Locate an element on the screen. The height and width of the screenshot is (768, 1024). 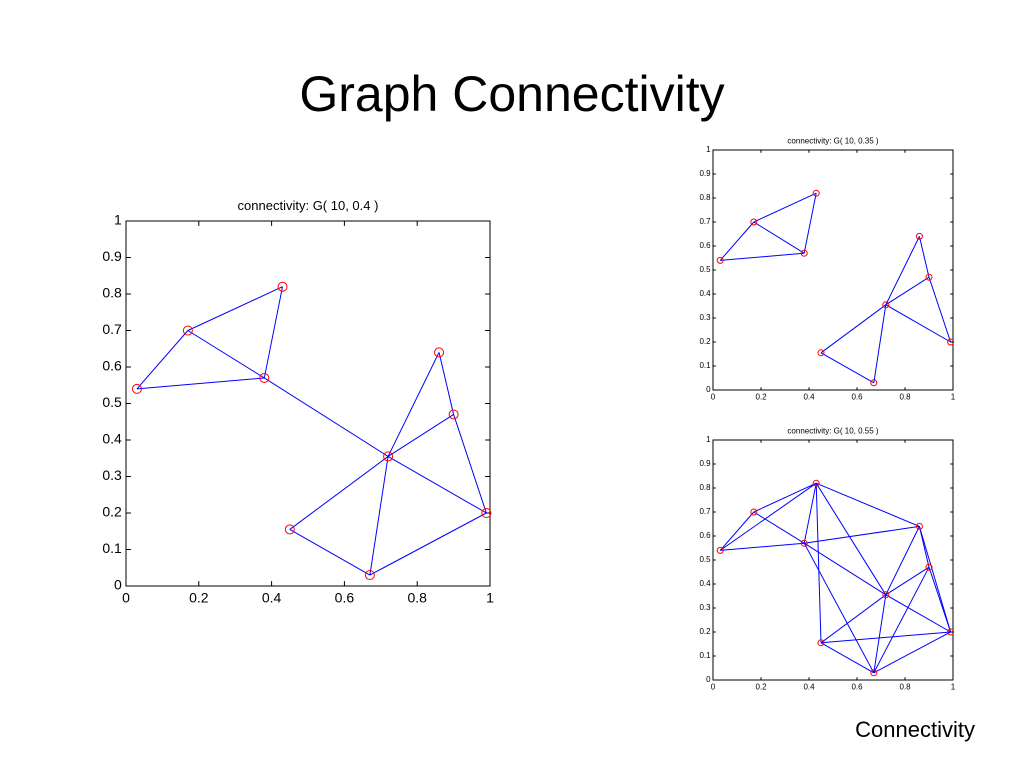
y-tick-label: 1 is located at coordinates (708, 439).